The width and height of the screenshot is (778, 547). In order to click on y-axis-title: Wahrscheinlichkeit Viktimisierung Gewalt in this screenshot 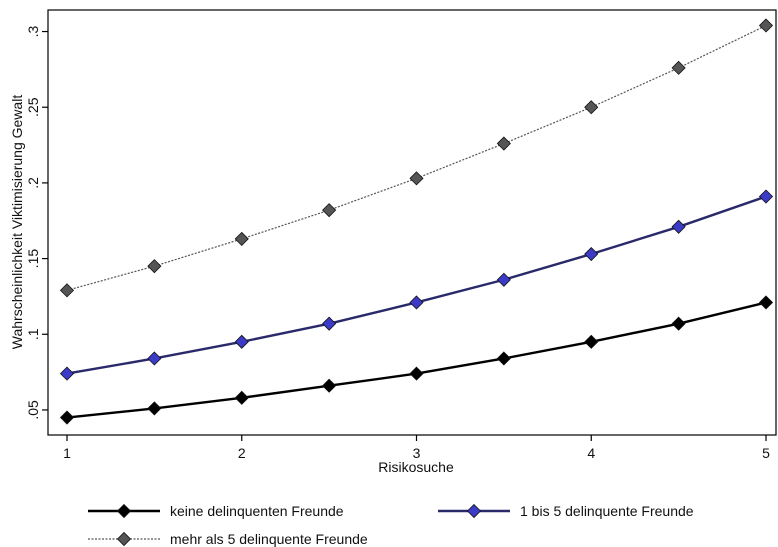, I will do `click(17, 222)`.